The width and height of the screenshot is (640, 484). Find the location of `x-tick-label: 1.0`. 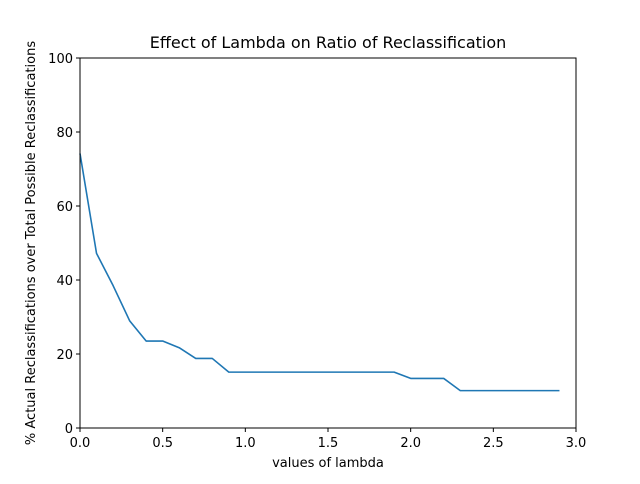

x-tick-label: 1.0 is located at coordinates (245, 443).